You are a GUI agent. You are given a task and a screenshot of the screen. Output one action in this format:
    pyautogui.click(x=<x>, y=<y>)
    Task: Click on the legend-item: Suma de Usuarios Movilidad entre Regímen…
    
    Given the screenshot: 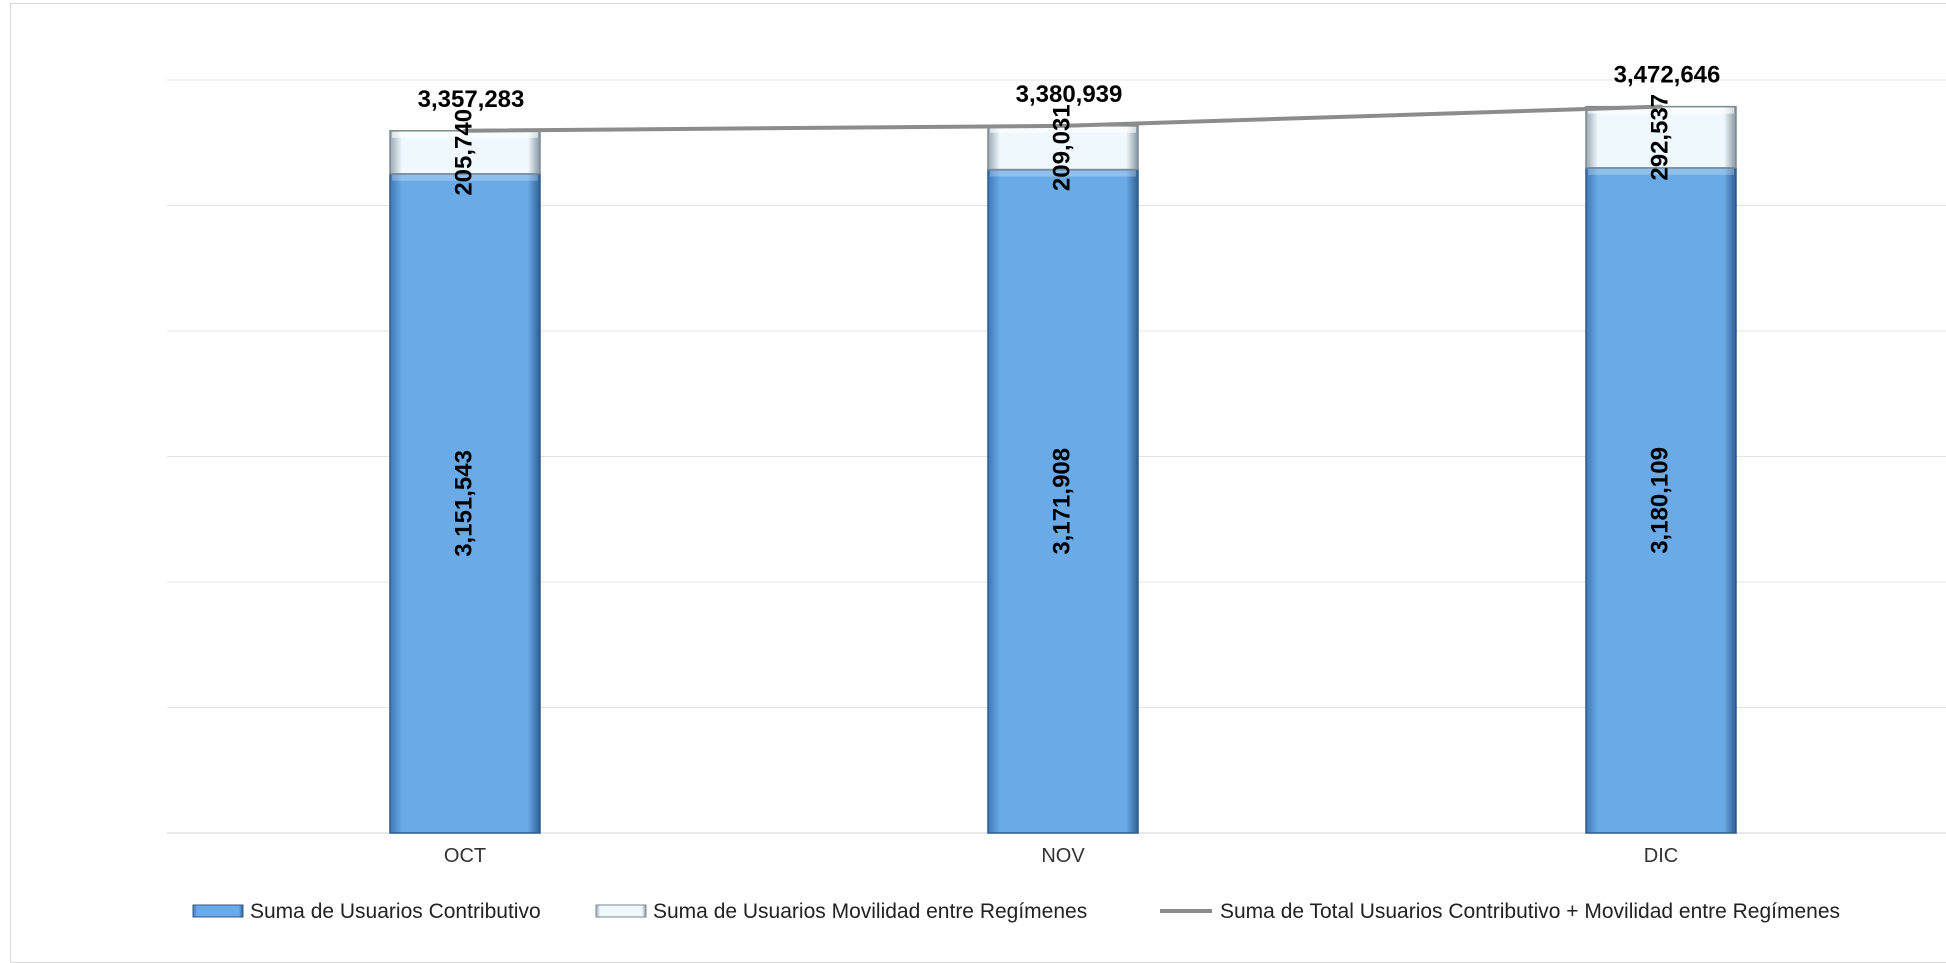 What is the action you would take?
    pyautogui.click(x=841, y=911)
    